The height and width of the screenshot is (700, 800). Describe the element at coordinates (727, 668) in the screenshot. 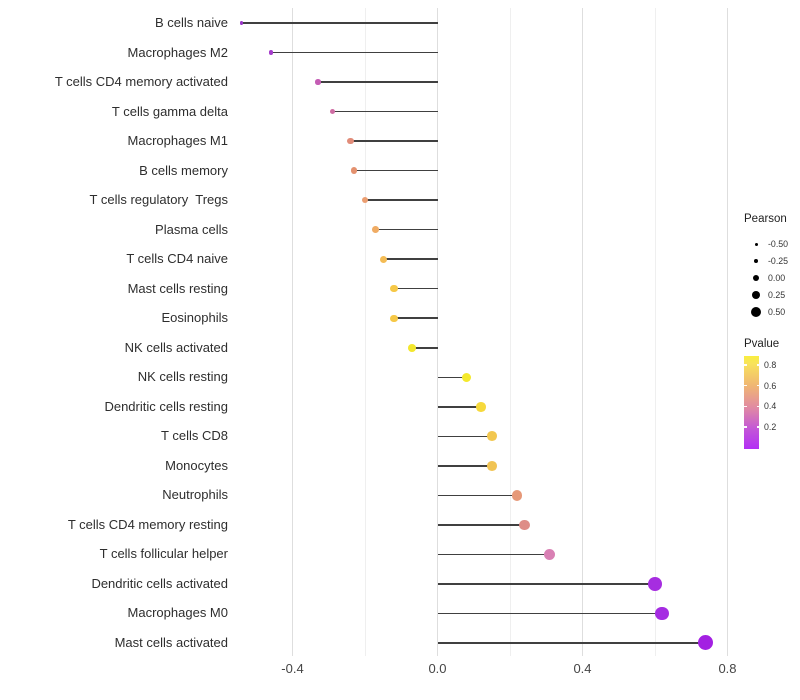

I see `x-axis-tick-label: 0.8` at that location.